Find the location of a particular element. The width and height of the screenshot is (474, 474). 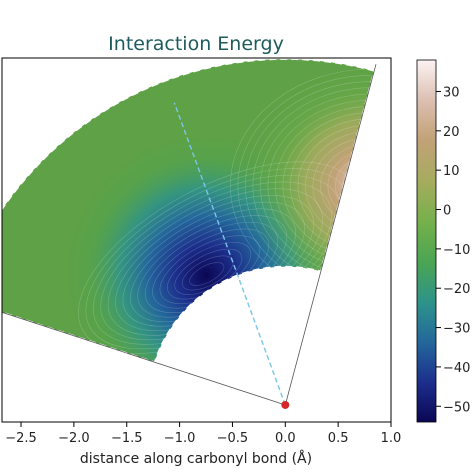

colorbar-ticks: 30 20 10 0 −10 −20 −30 −40 −50 is located at coordinates (453, 250).